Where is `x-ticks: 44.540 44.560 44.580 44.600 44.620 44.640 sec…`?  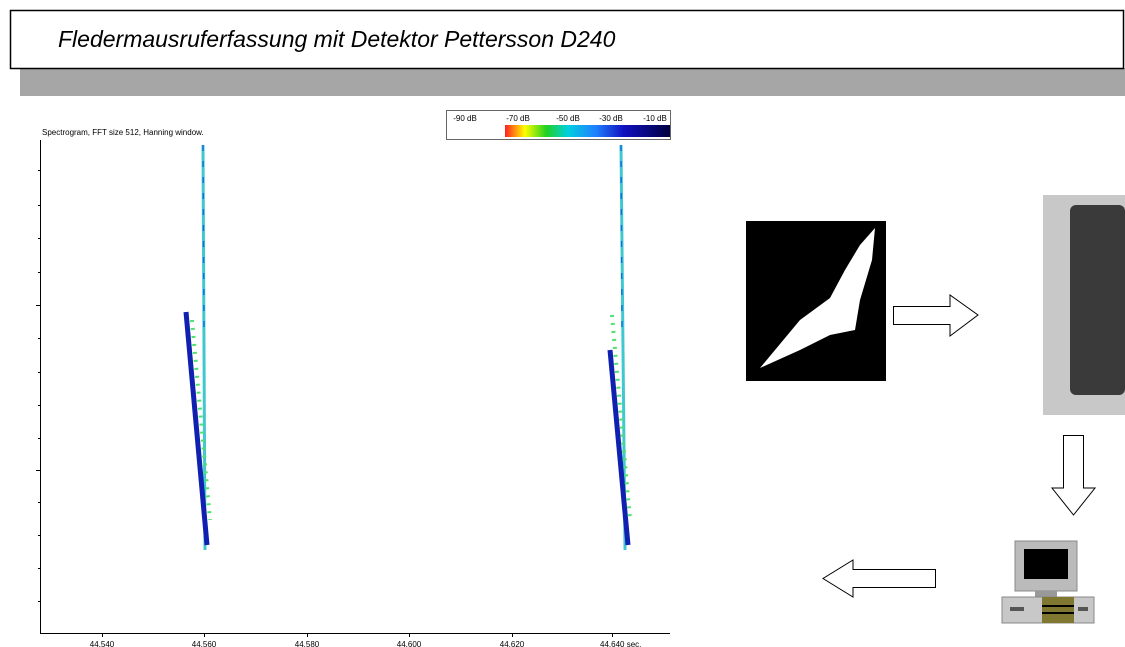 x-ticks: 44.540 44.560 44.580 44.600 44.620 44.640 sec… is located at coordinates (365, 640).